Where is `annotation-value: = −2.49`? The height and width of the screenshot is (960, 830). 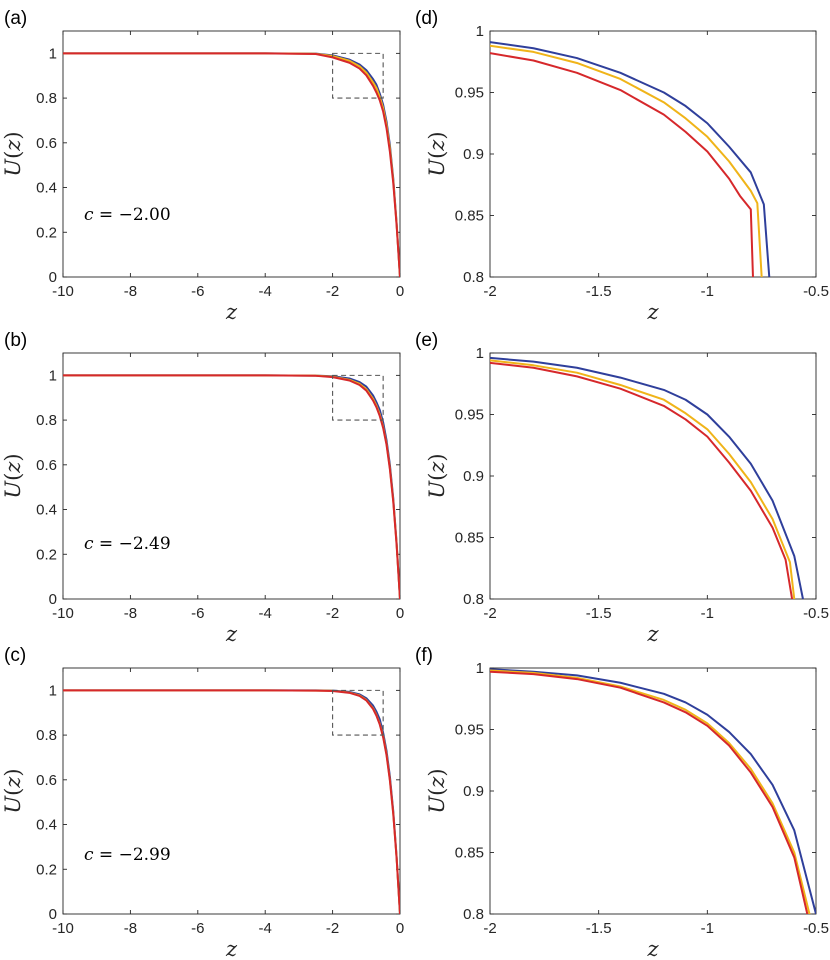 annotation-value: = −2.49 is located at coordinates (132, 544).